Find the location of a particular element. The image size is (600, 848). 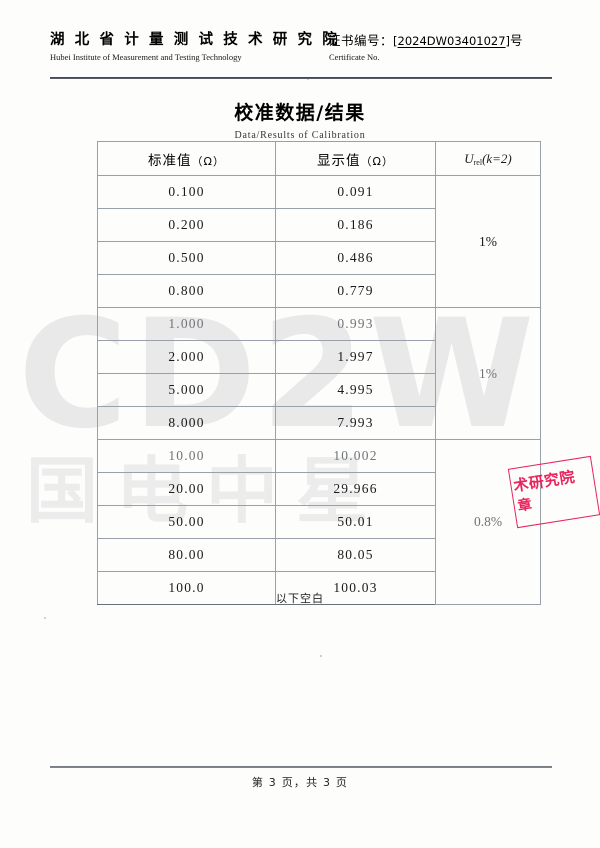

column-header-displayed-value: 显示值（Ω） is located at coordinates (355, 158).